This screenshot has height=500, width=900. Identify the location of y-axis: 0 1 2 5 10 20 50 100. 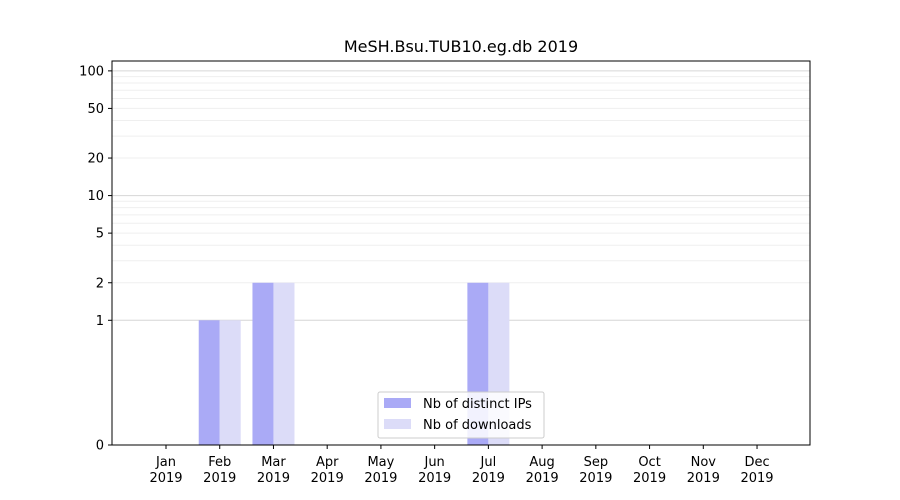
(95, 259).